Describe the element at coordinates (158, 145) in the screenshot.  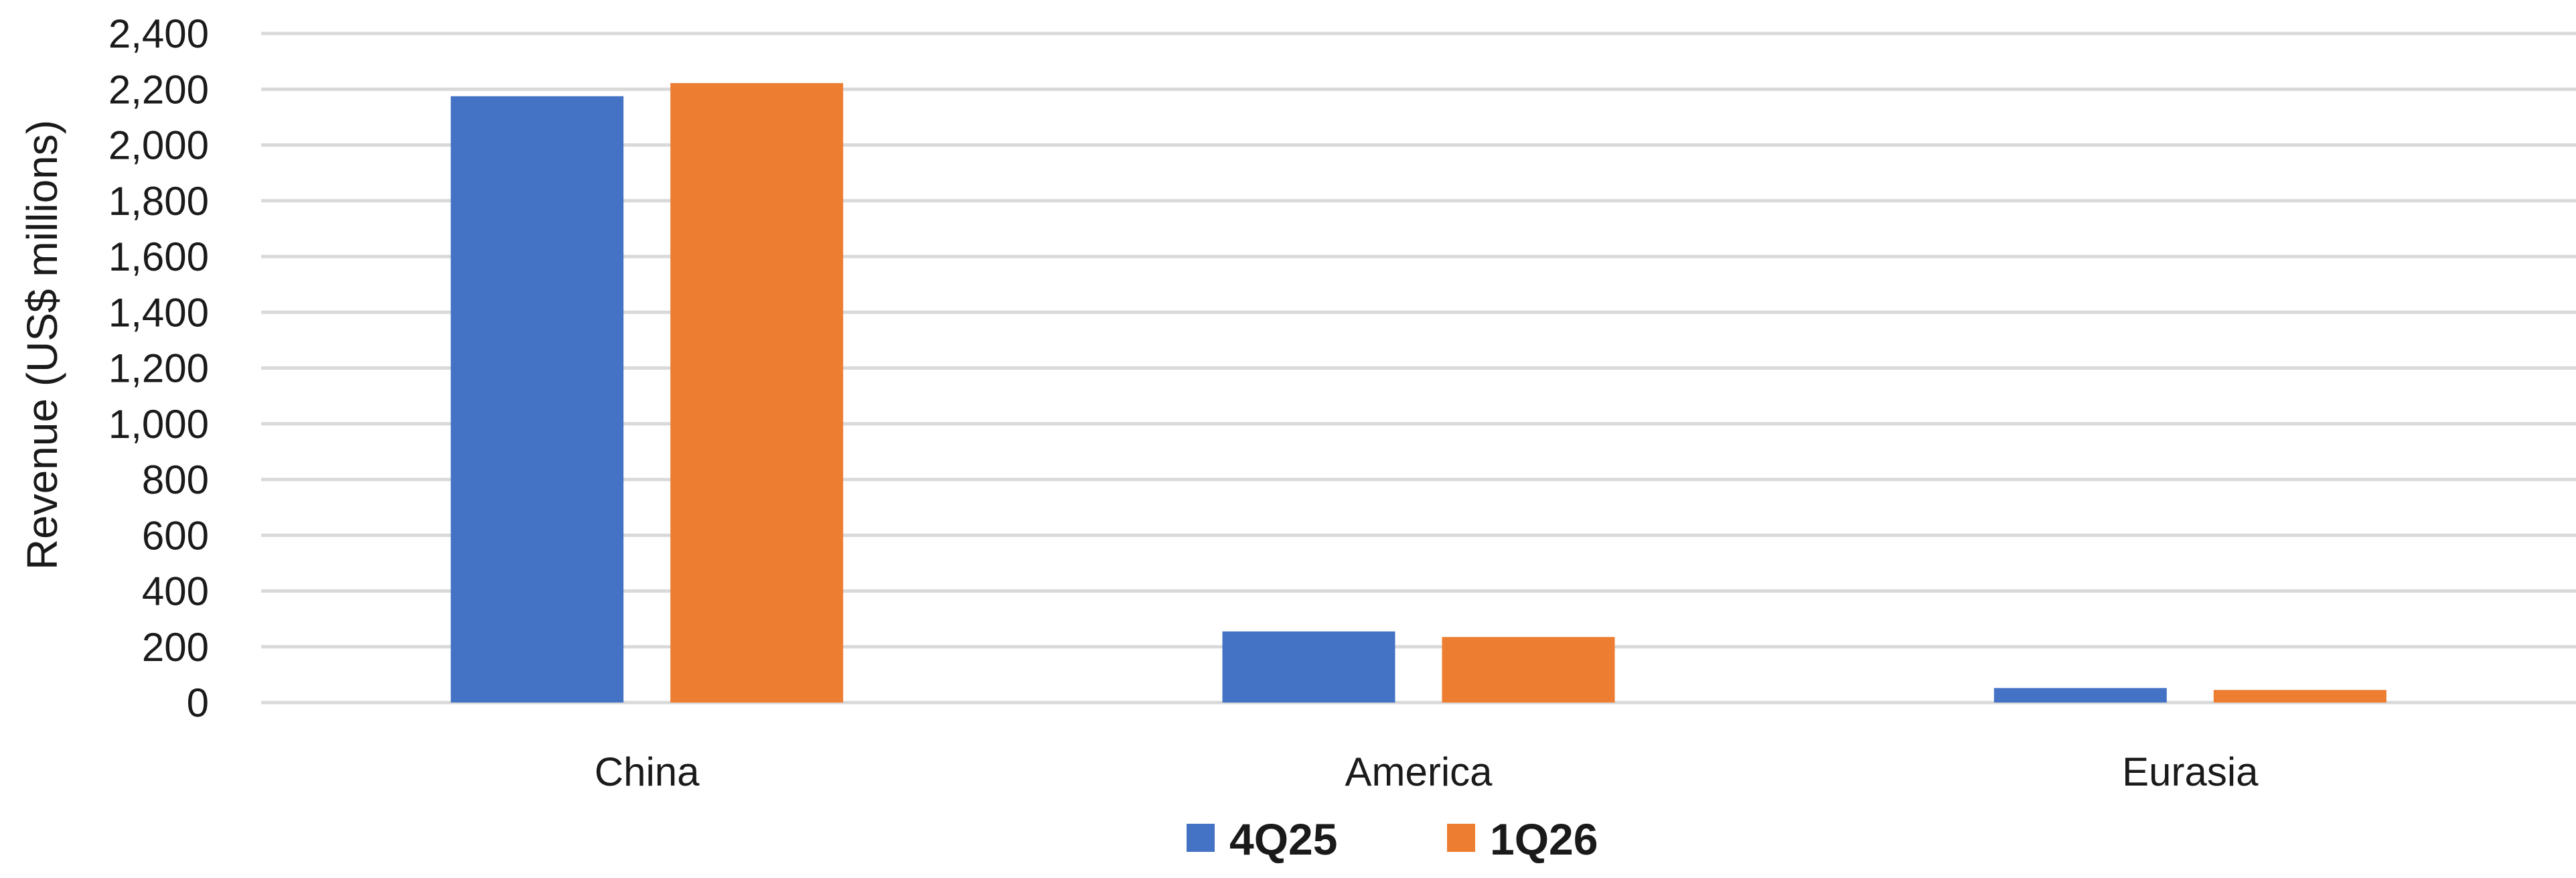
I see `y-tick-label: 2,000` at that location.